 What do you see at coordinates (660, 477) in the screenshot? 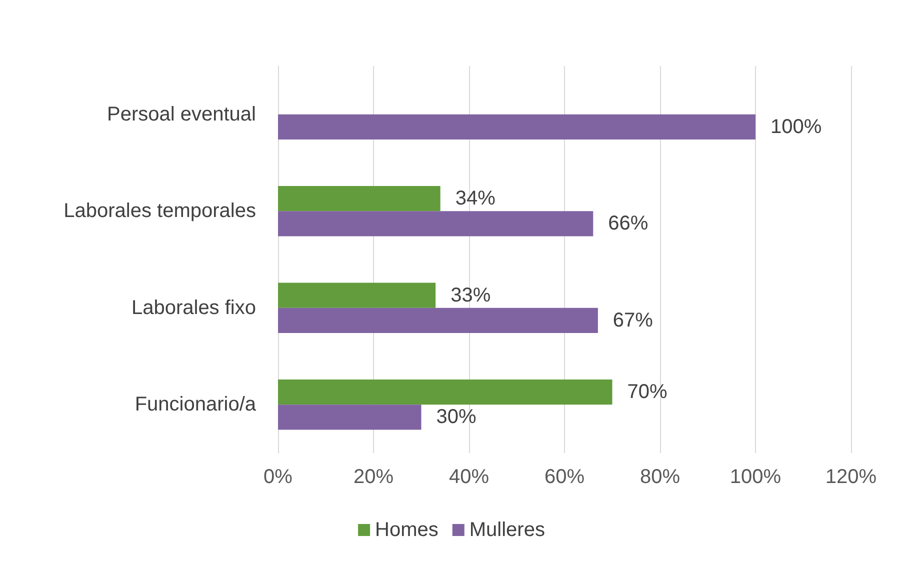
I see `x-tick-label: 80%` at bounding box center [660, 477].